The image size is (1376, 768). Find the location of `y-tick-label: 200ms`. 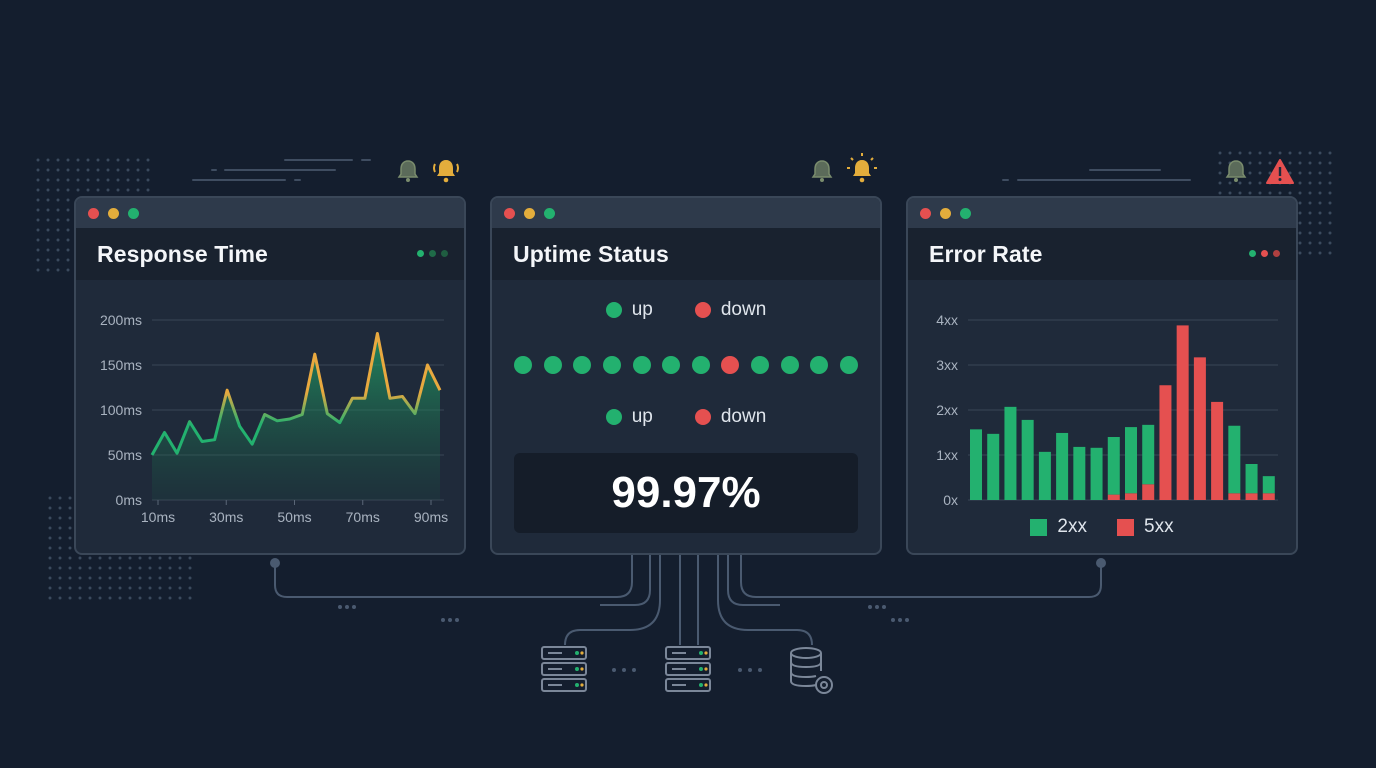

y-tick-label: 200ms is located at coordinates (121, 320).